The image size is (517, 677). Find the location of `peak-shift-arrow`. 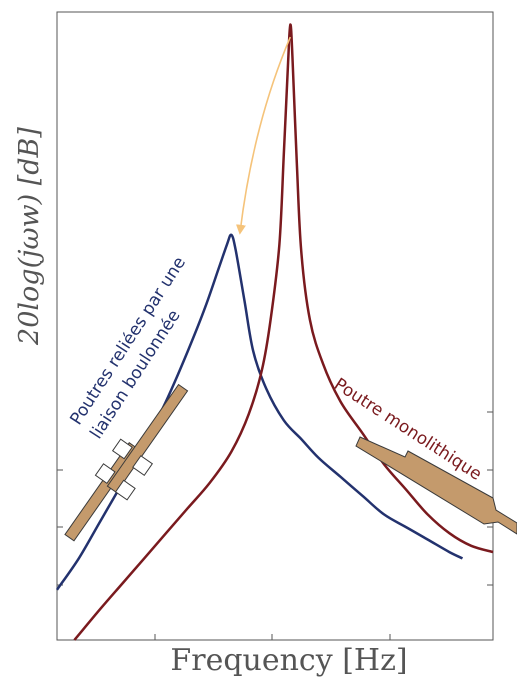

peak-shift-arrow is located at coordinates (263, 135).